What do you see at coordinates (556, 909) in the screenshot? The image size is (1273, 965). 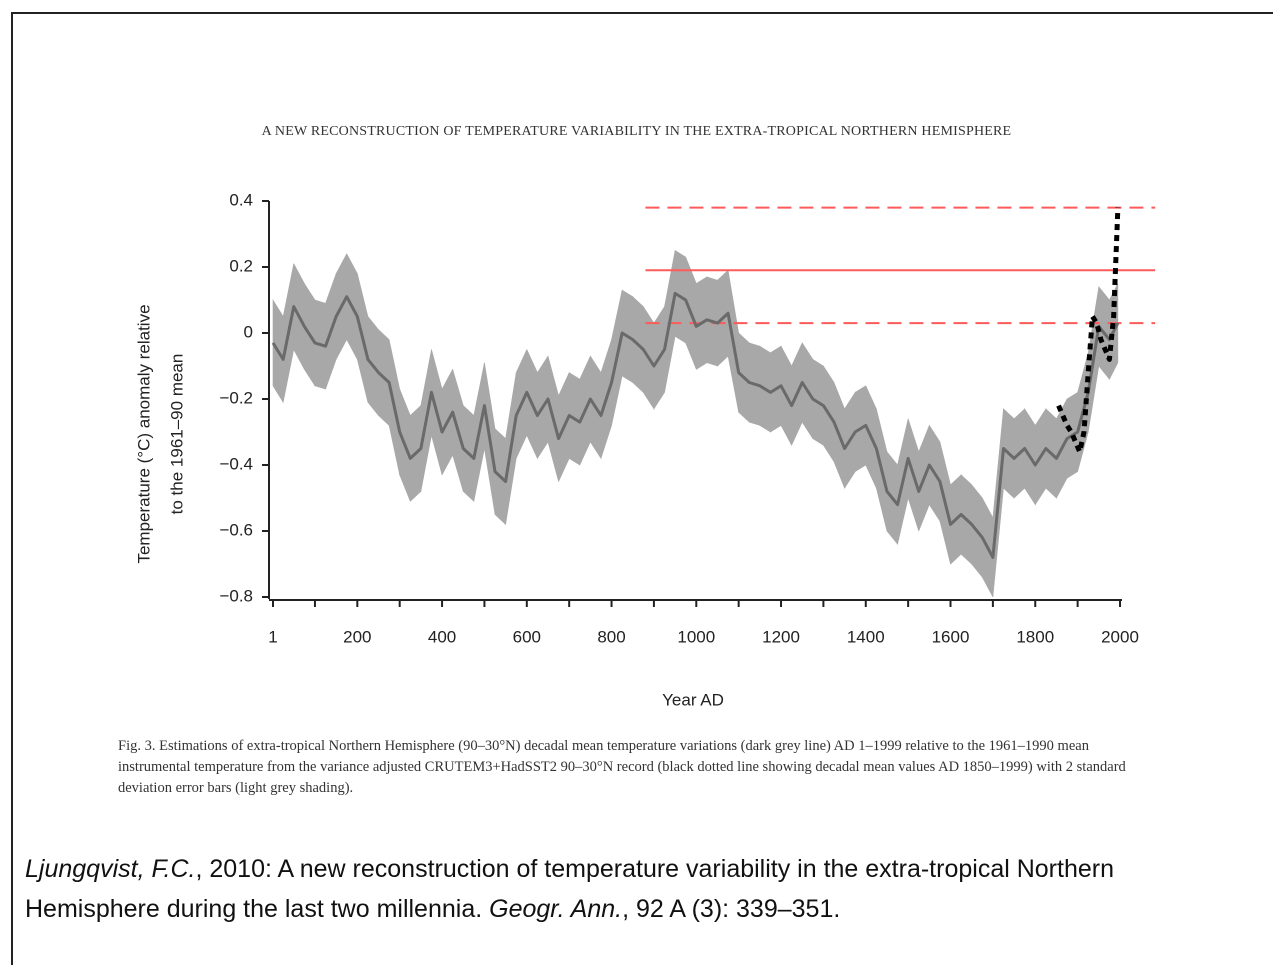 I see `citation-journal: Geogr. Ann.` at bounding box center [556, 909].